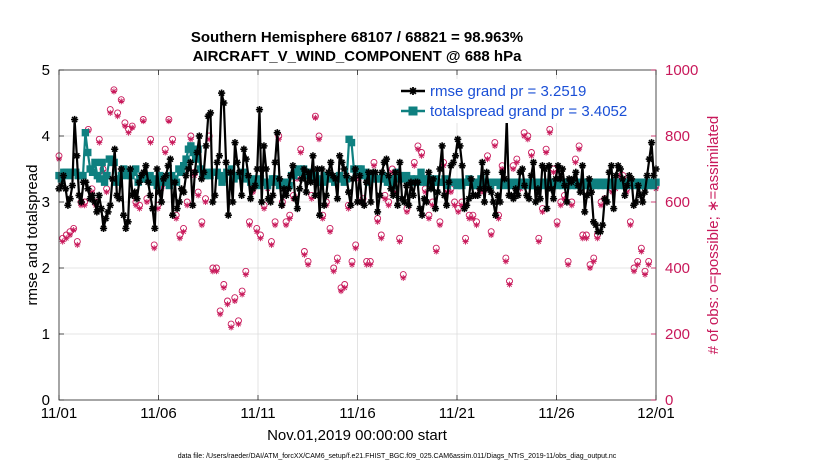 The height and width of the screenshot is (470, 830). I want to click on totalspread-point, so click(104, 182).